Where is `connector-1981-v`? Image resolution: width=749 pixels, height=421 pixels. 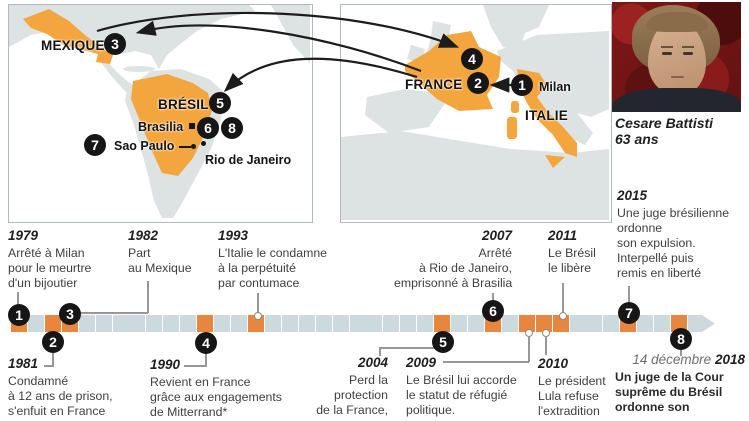
connector-1981-v is located at coordinates (53, 359).